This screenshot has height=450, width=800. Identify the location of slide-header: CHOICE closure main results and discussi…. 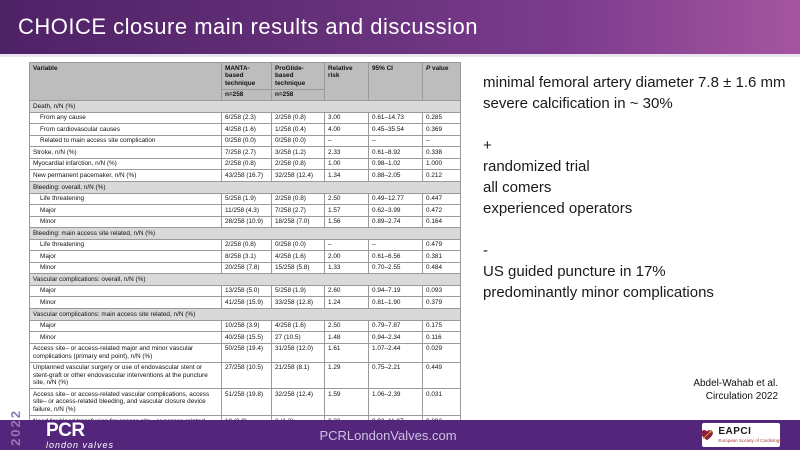
(400, 28).